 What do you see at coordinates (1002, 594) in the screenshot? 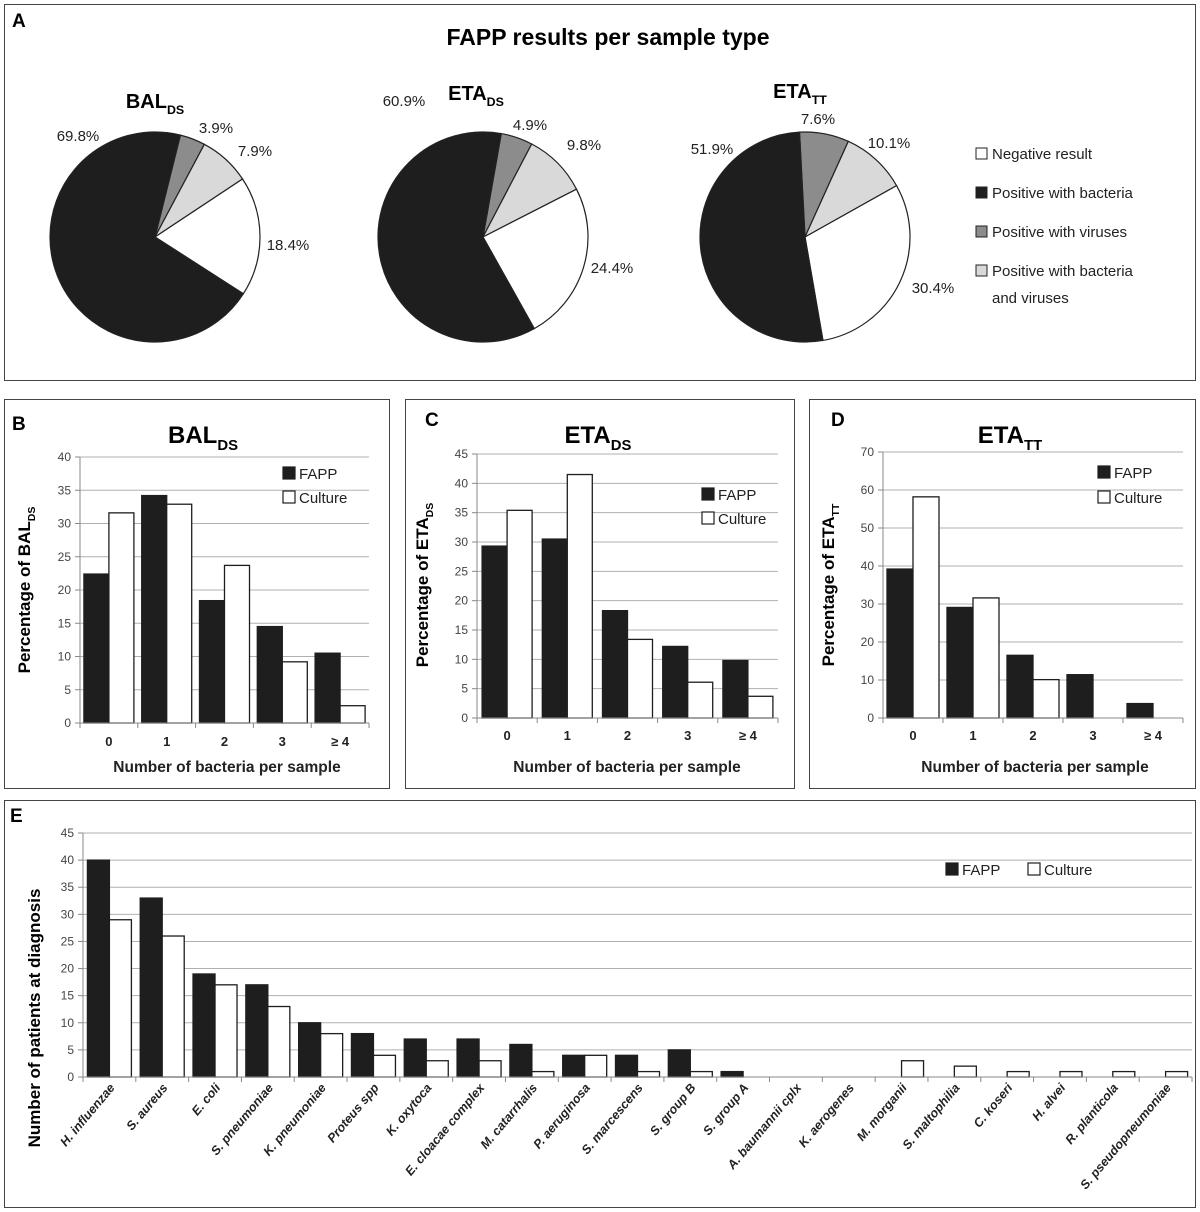
I see `panel-d` at bounding box center [1002, 594].